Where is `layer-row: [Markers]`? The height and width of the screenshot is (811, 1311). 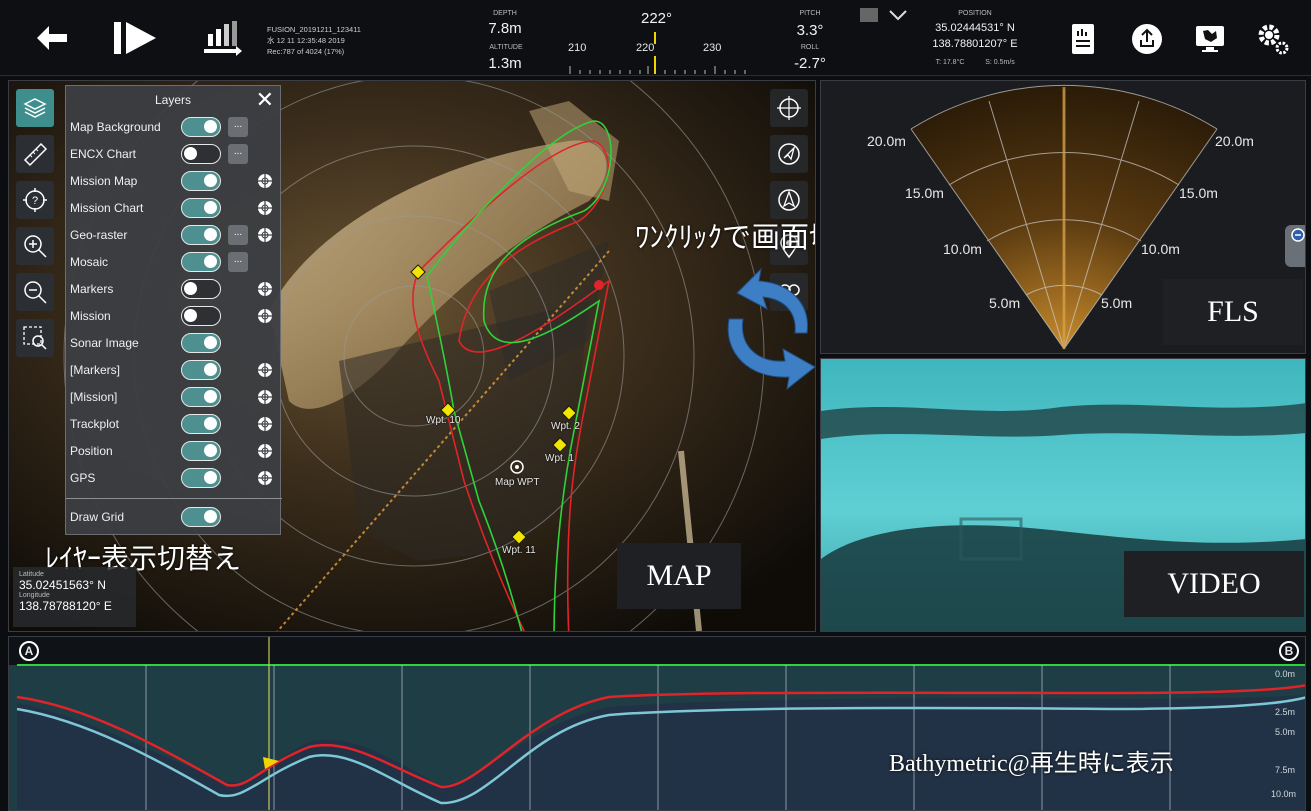
layer-row: [Markers] is located at coordinates (174, 370).